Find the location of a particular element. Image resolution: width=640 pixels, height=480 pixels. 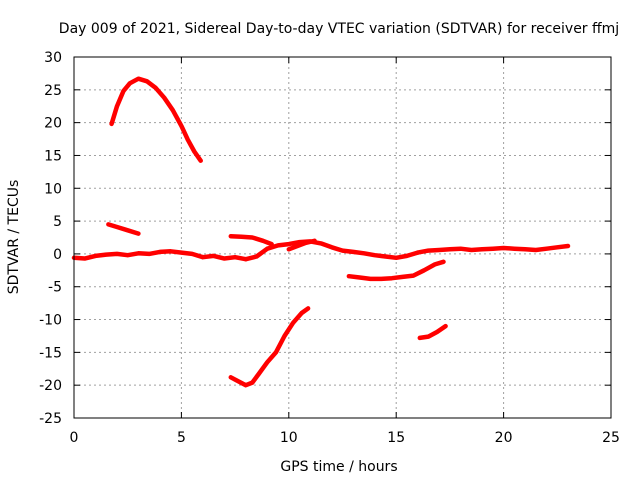

y-tick-label: 15 is located at coordinates (53, 156).